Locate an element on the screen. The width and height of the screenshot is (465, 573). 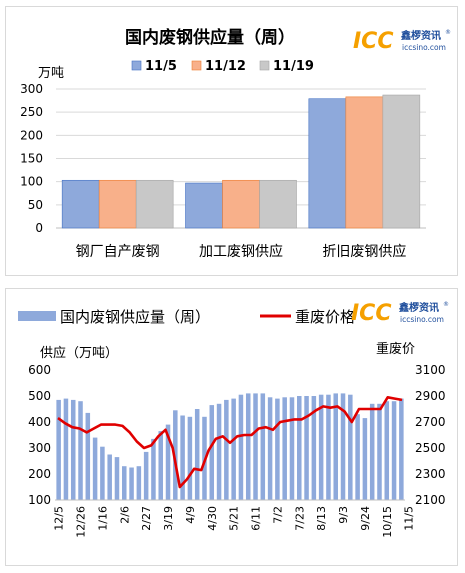
chart2-x-tick-label: 5/21 is located at coordinates (234, 518).